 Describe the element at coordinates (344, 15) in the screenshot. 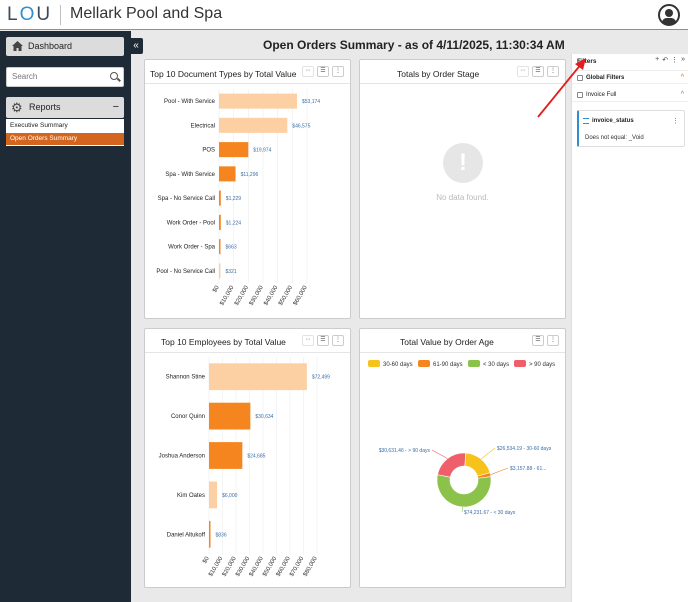

I see `top-bar: LOU Mellark Pool and Spa` at that location.